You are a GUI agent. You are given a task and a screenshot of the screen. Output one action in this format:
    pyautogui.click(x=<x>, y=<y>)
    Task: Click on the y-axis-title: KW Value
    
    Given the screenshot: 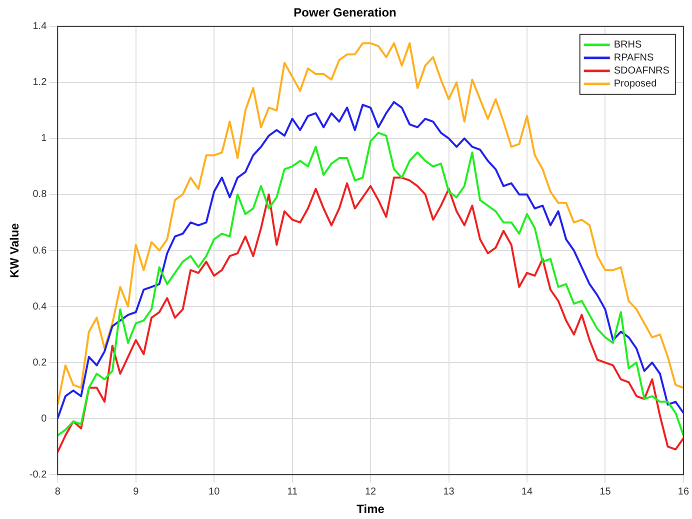 What is the action you would take?
    pyautogui.click(x=15, y=250)
    